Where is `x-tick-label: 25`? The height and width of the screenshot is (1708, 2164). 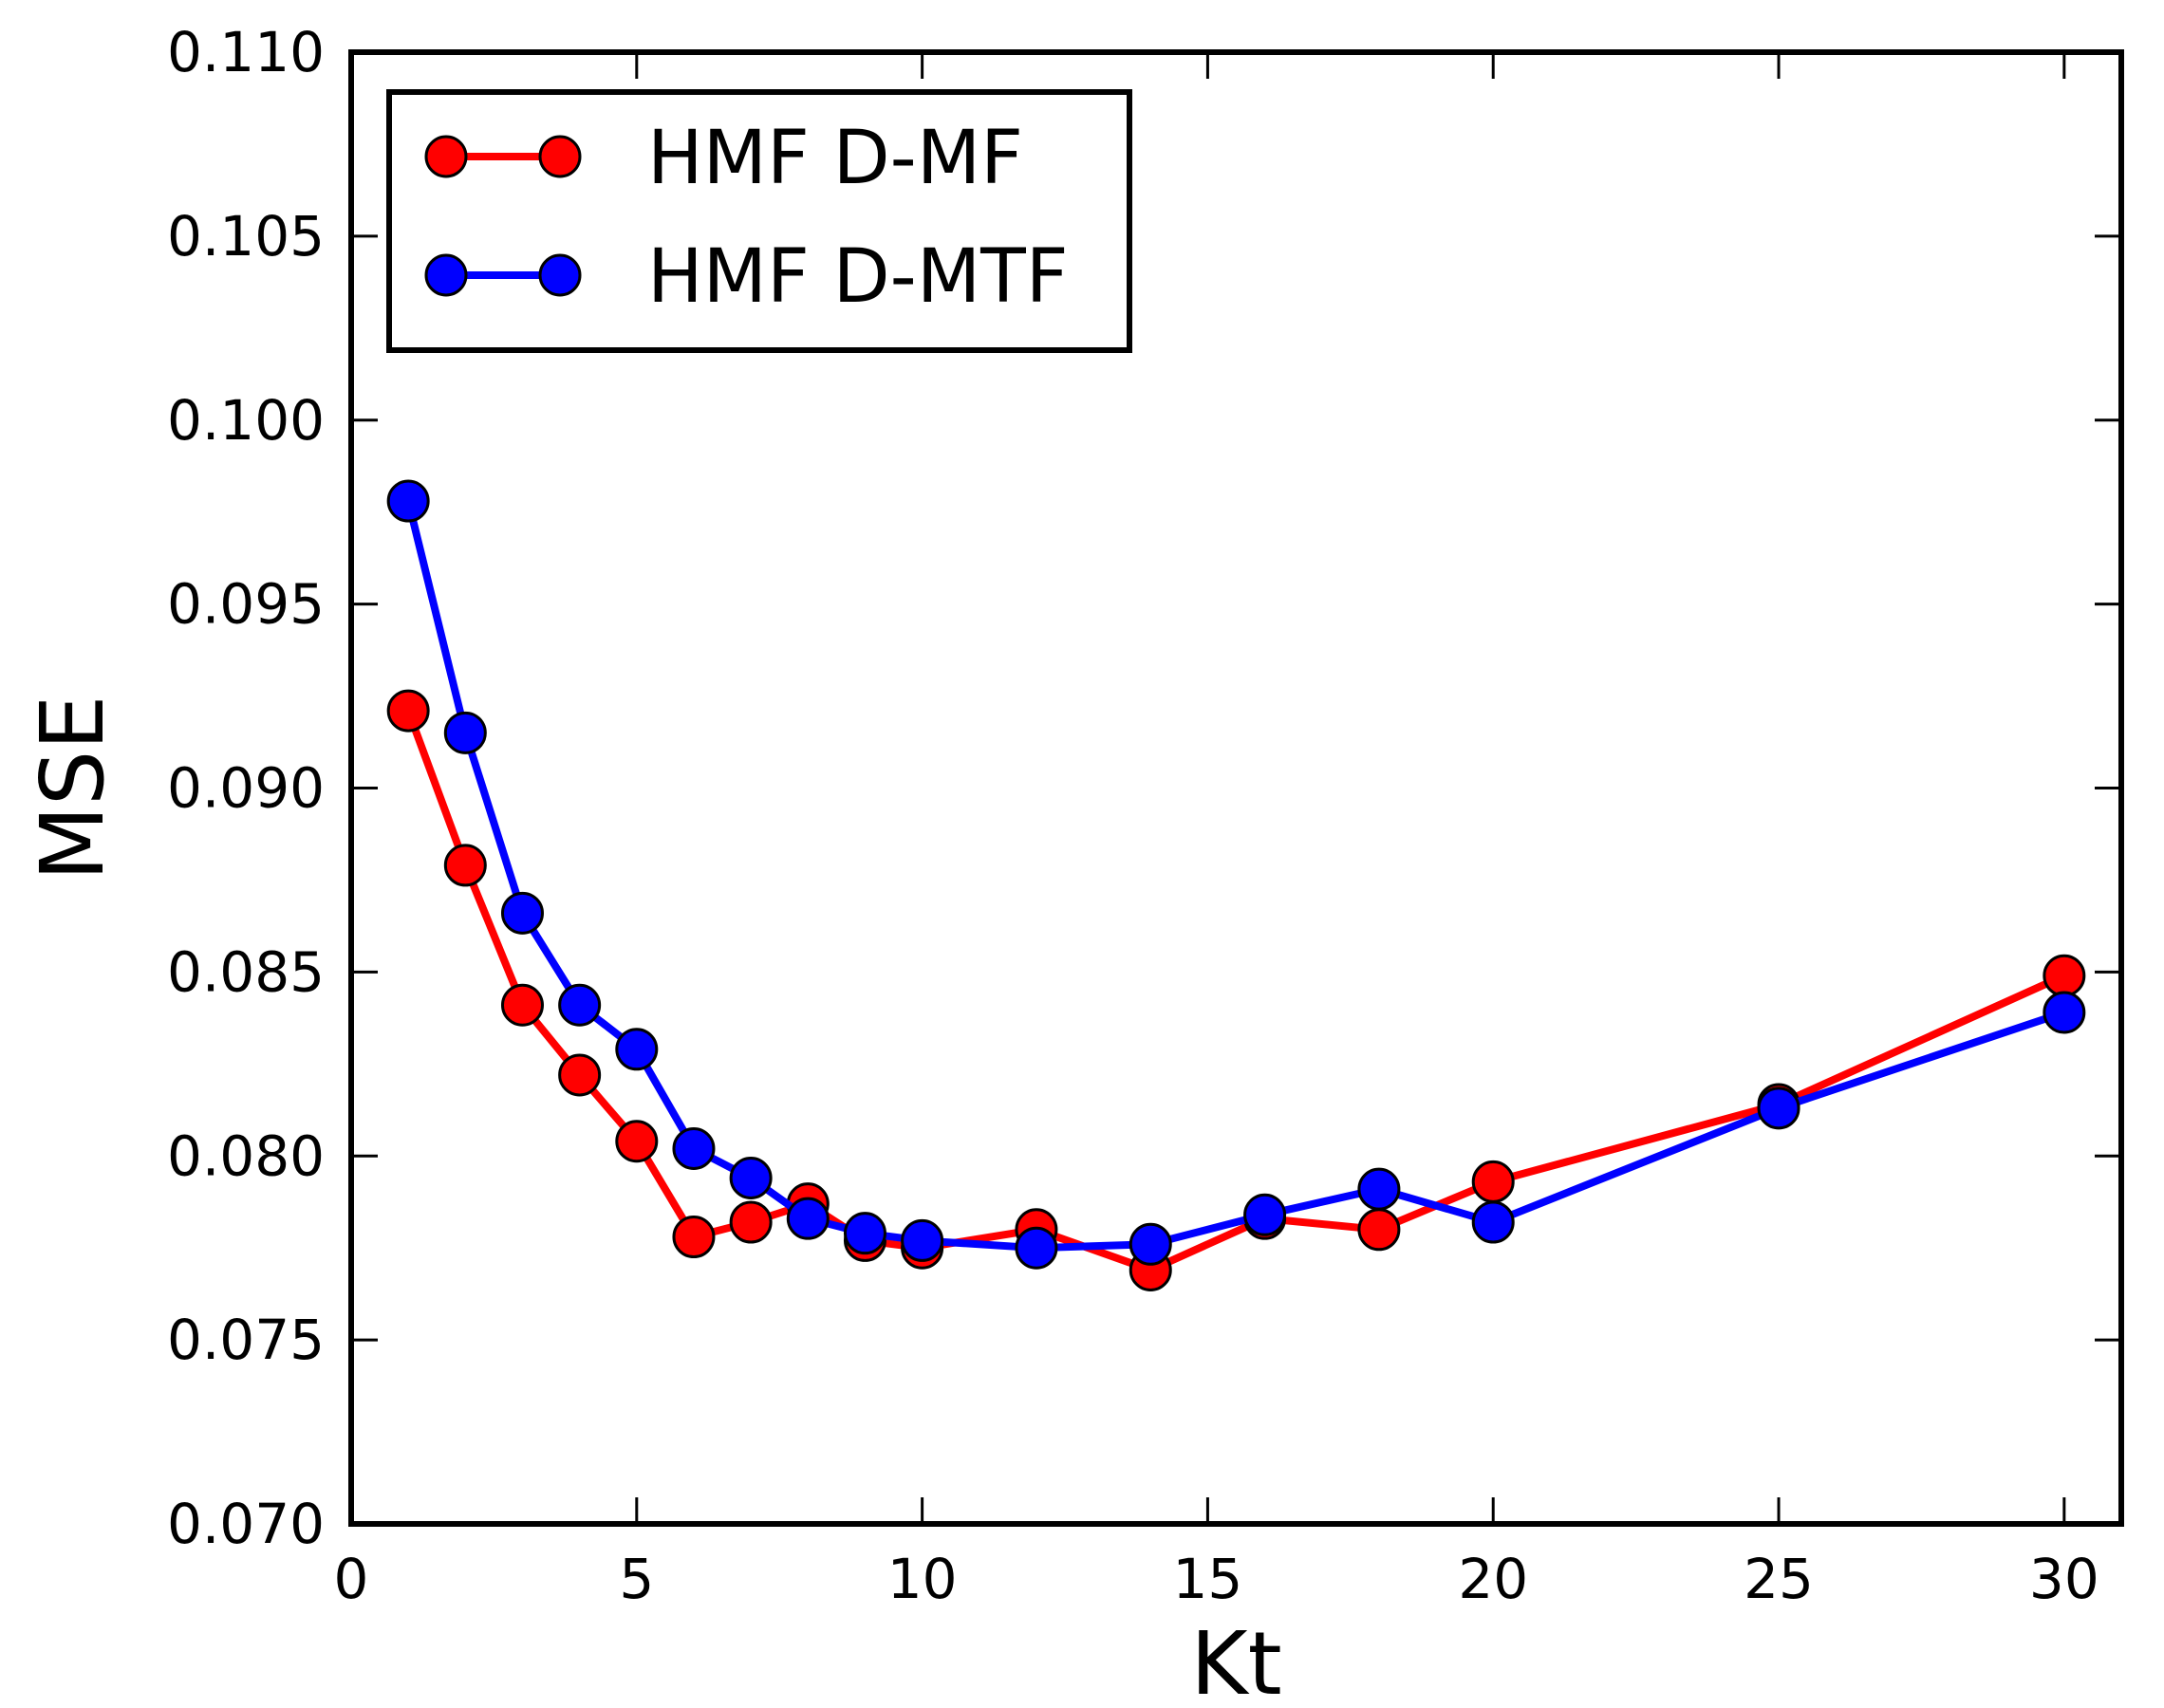 x-tick-label: 25 is located at coordinates (1779, 1579).